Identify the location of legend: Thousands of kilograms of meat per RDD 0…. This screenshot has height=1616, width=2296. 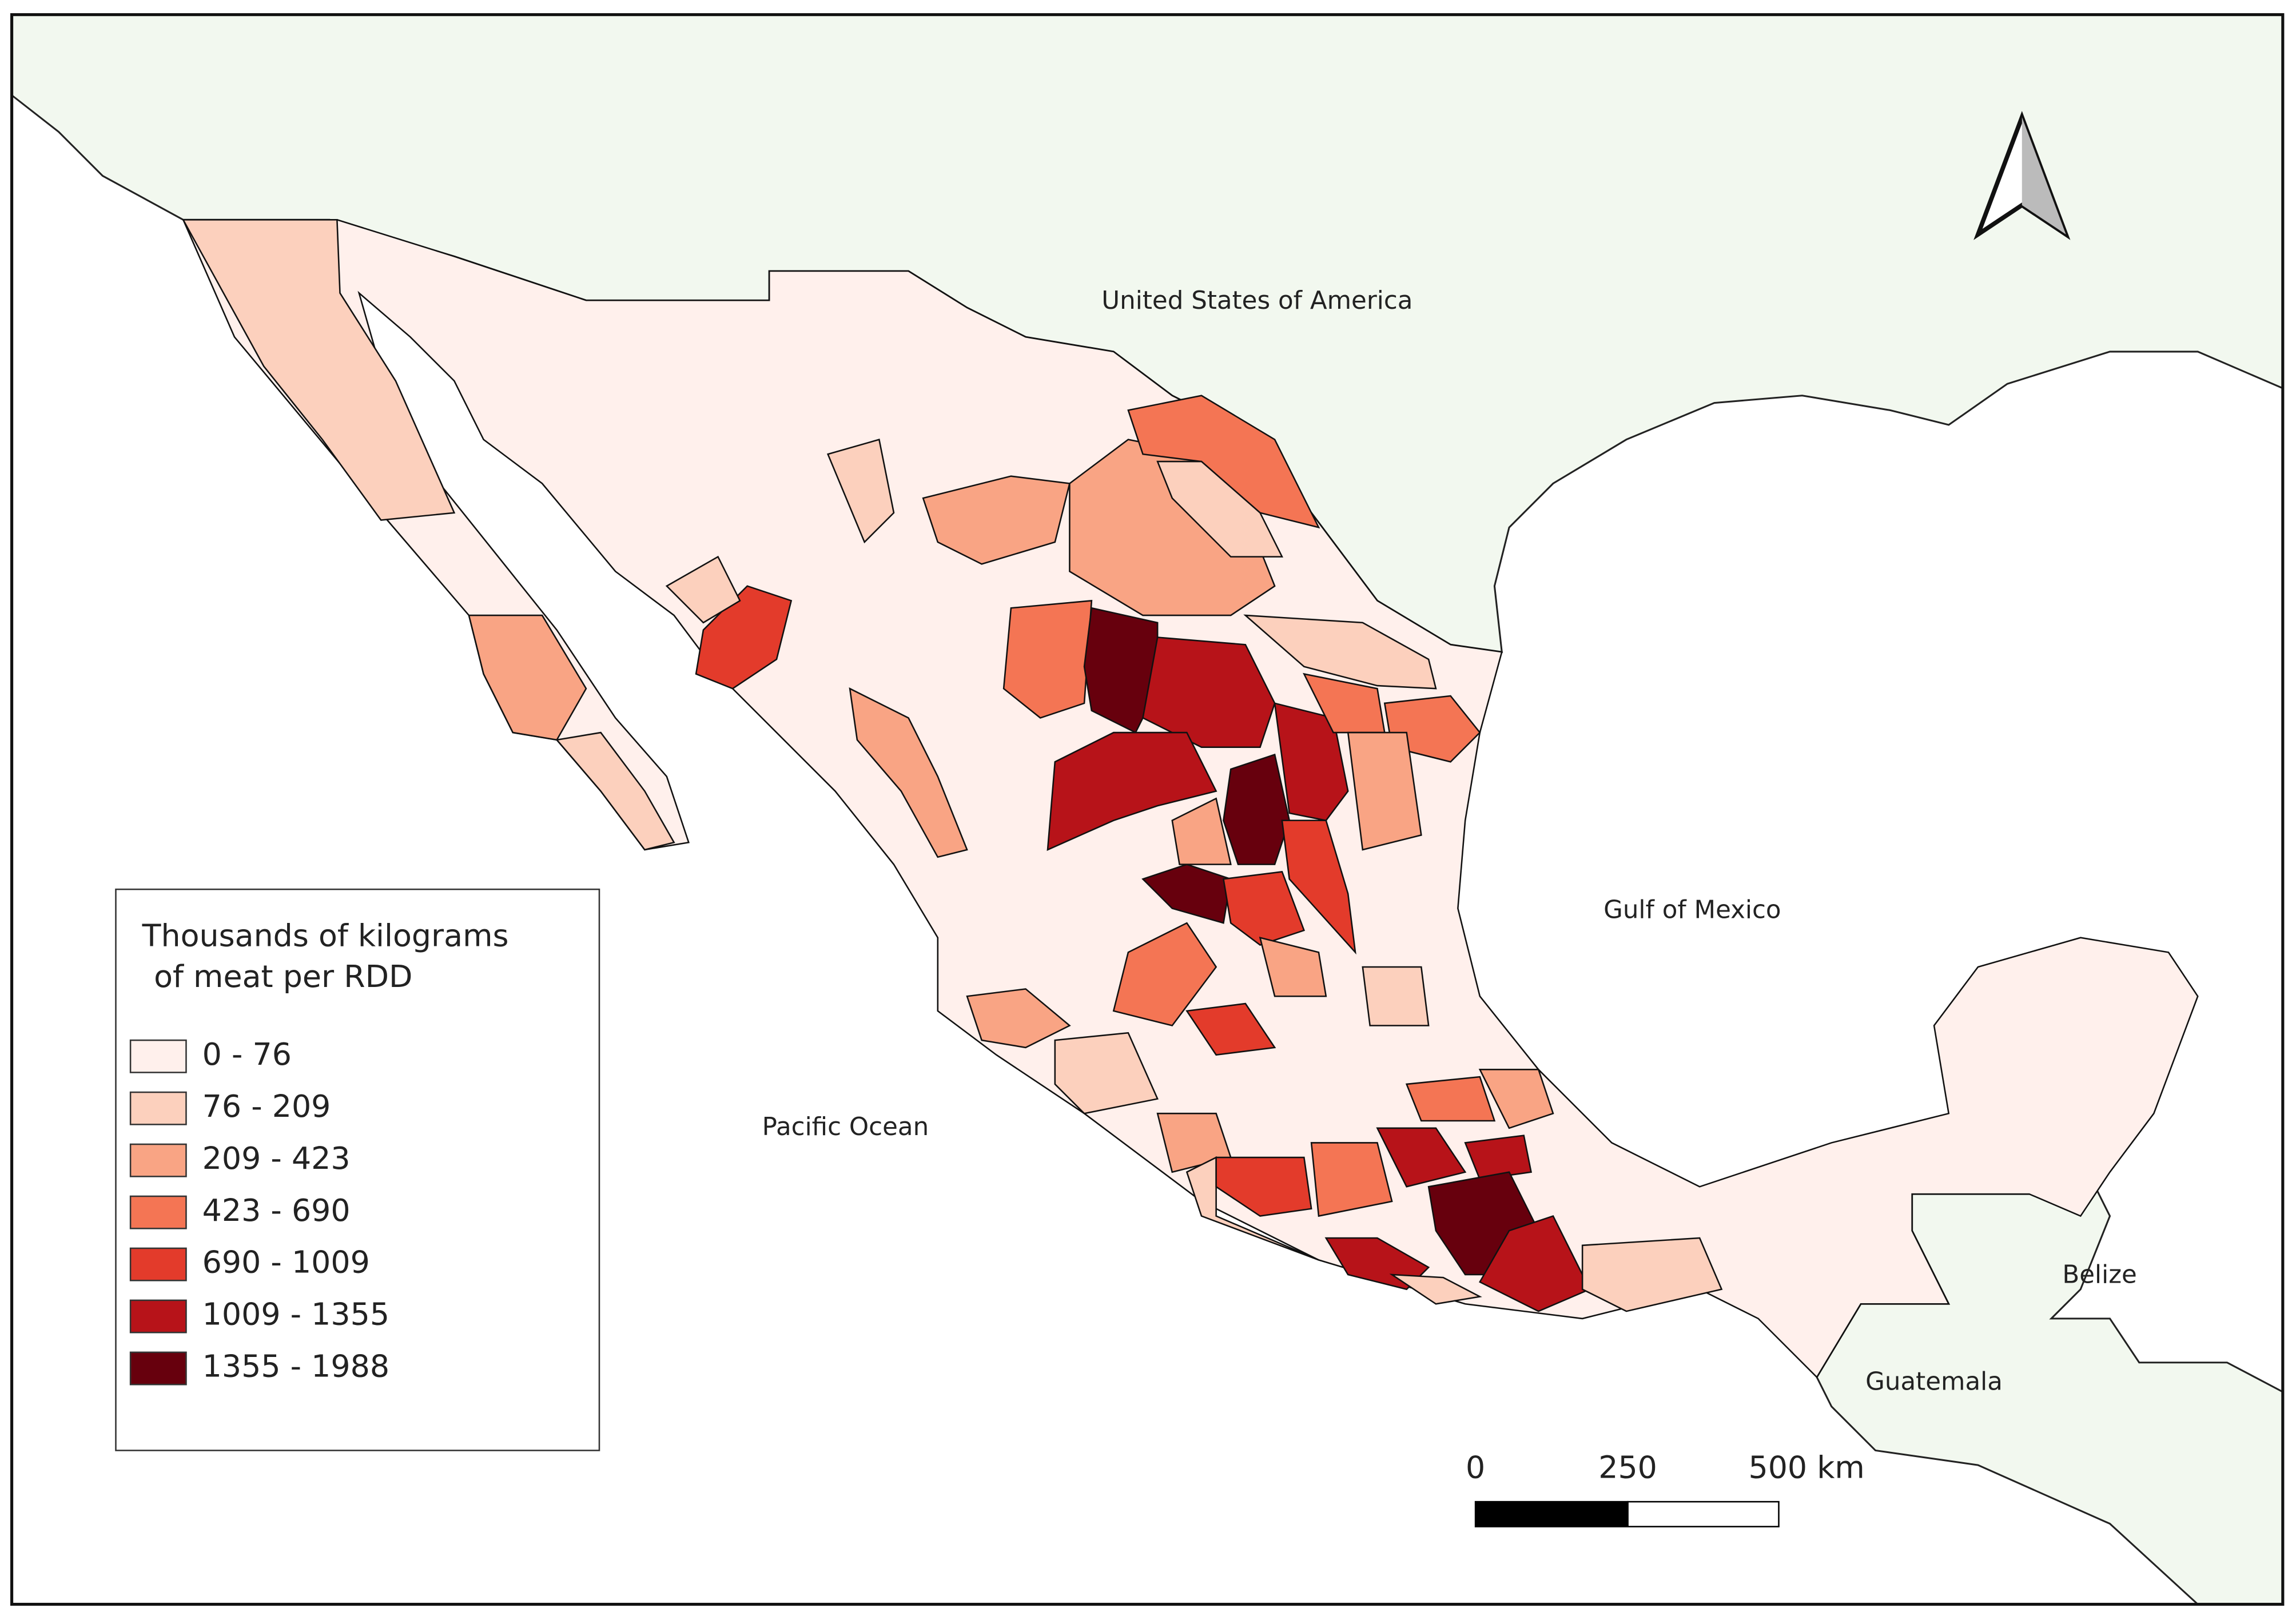
(357, 1169).